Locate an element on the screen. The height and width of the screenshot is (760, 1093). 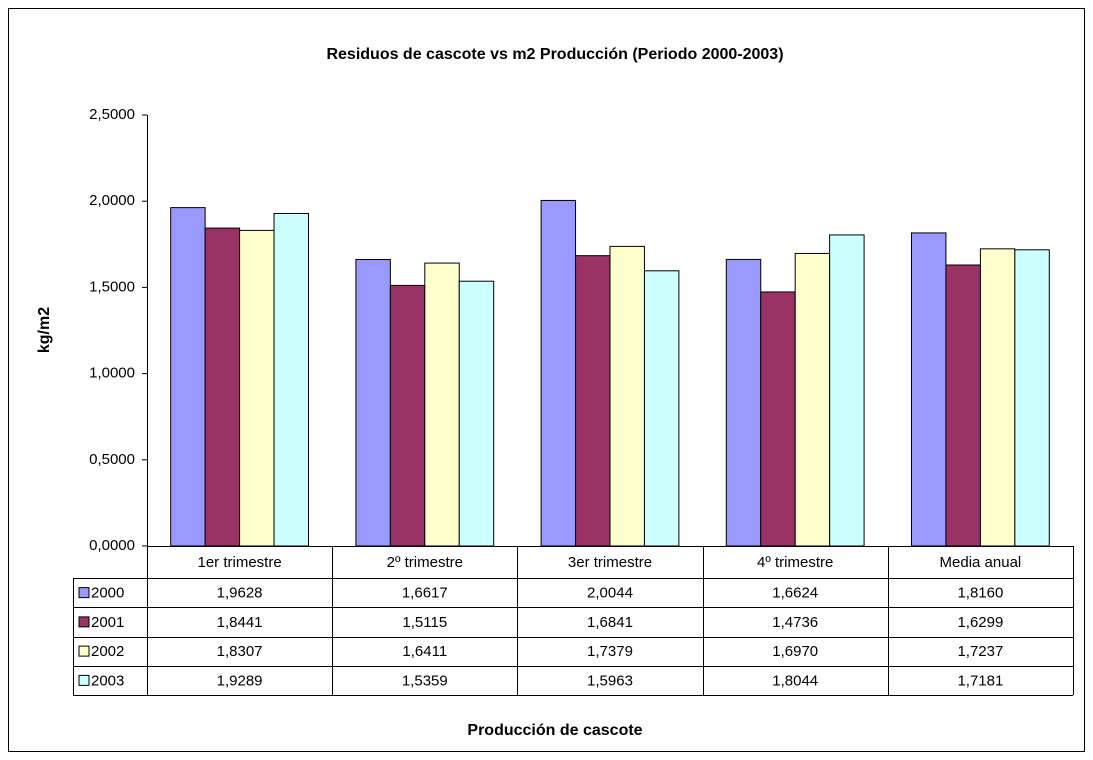
table-value: 1,7237 is located at coordinates (980, 651).